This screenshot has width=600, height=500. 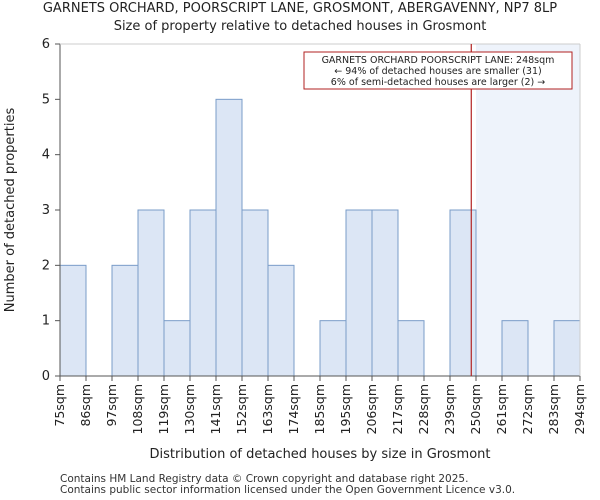 What do you see at coordinates (579, 409) in the screenshot?
I see `x-tick-label-294sqm: 294sqm` at bounding box center [579, 409].